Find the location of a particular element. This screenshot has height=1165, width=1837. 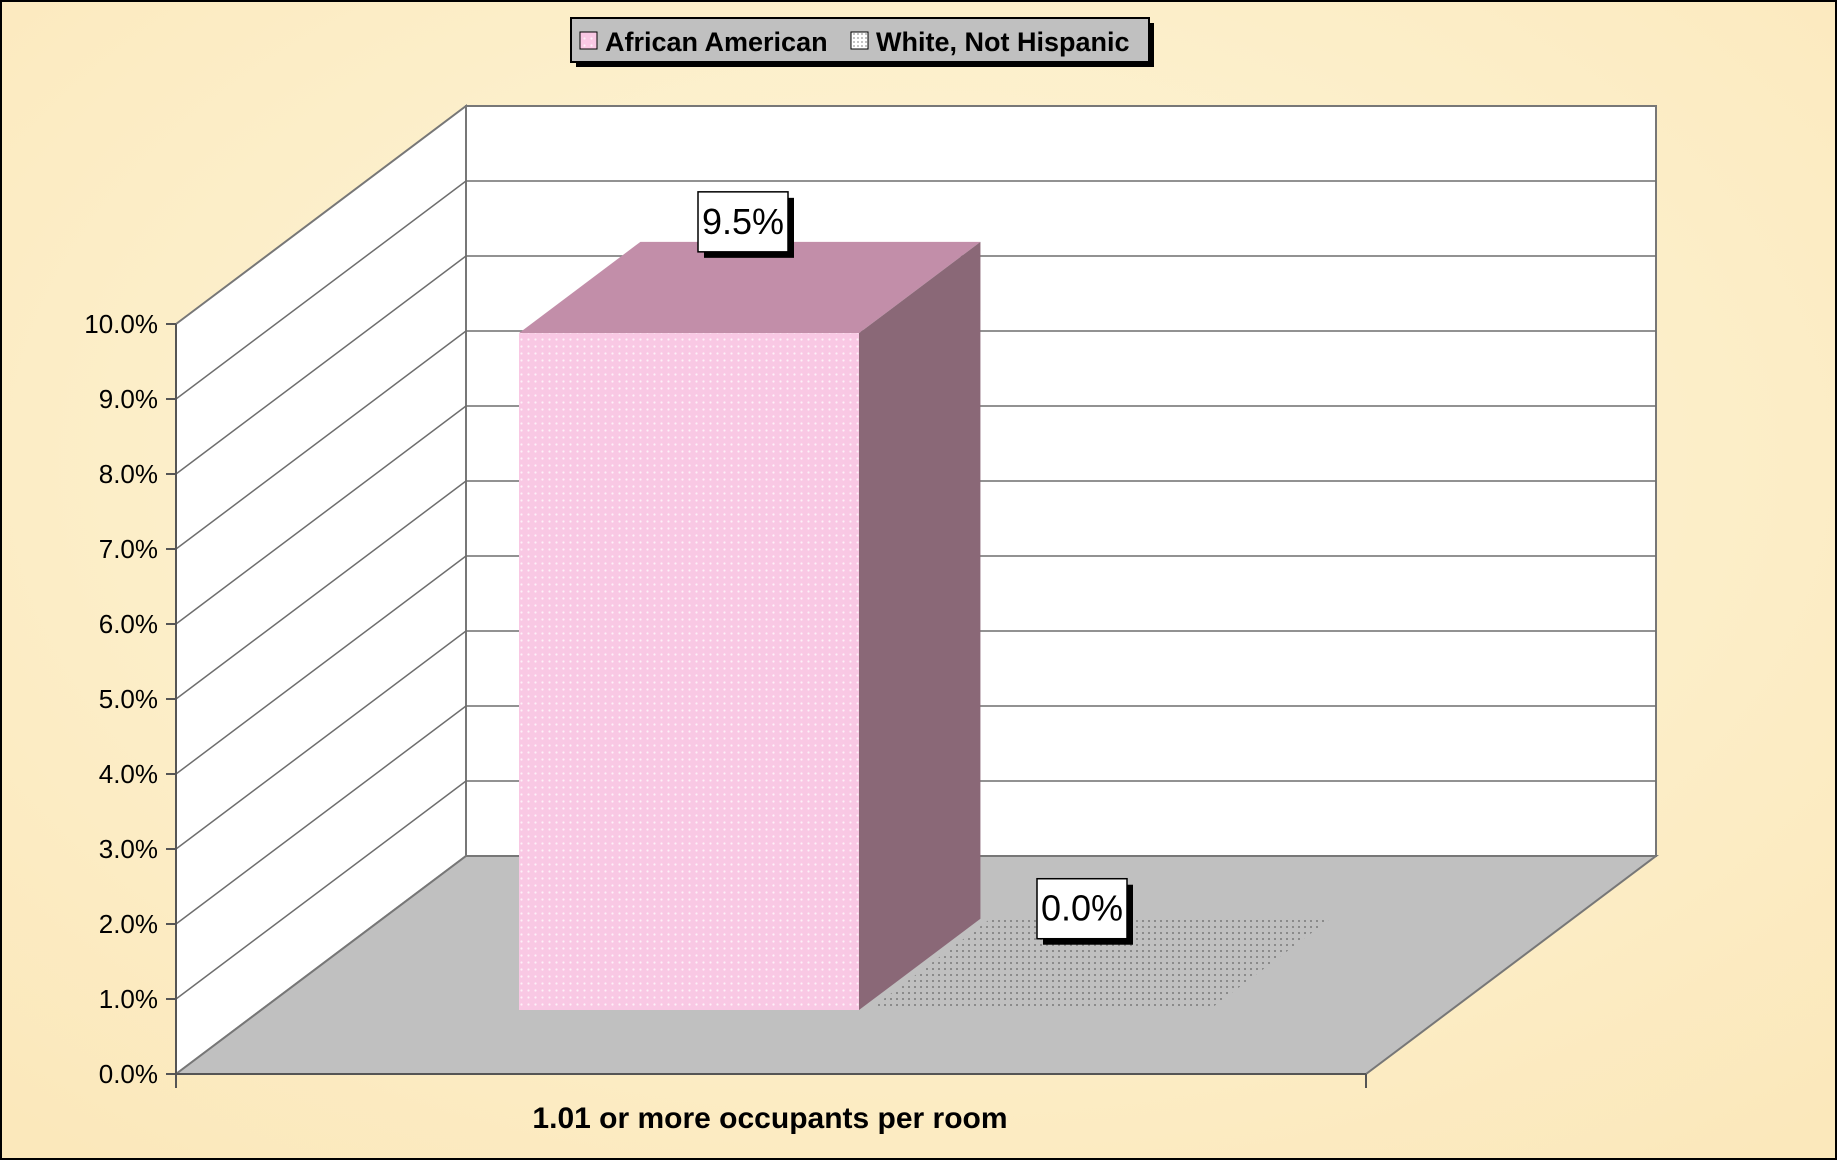

y-tick-label: 5.0% is located at coordinates (128, 699).